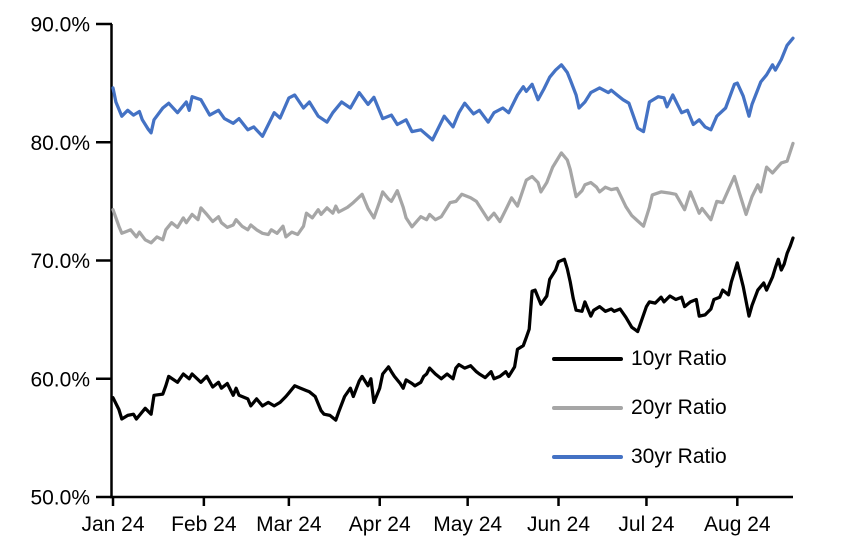 The image size is (852, 551). Describe the element at coordinates (60, 143) in the screenshot. I see `y-axis-tick-label: 80.0%` at that location.